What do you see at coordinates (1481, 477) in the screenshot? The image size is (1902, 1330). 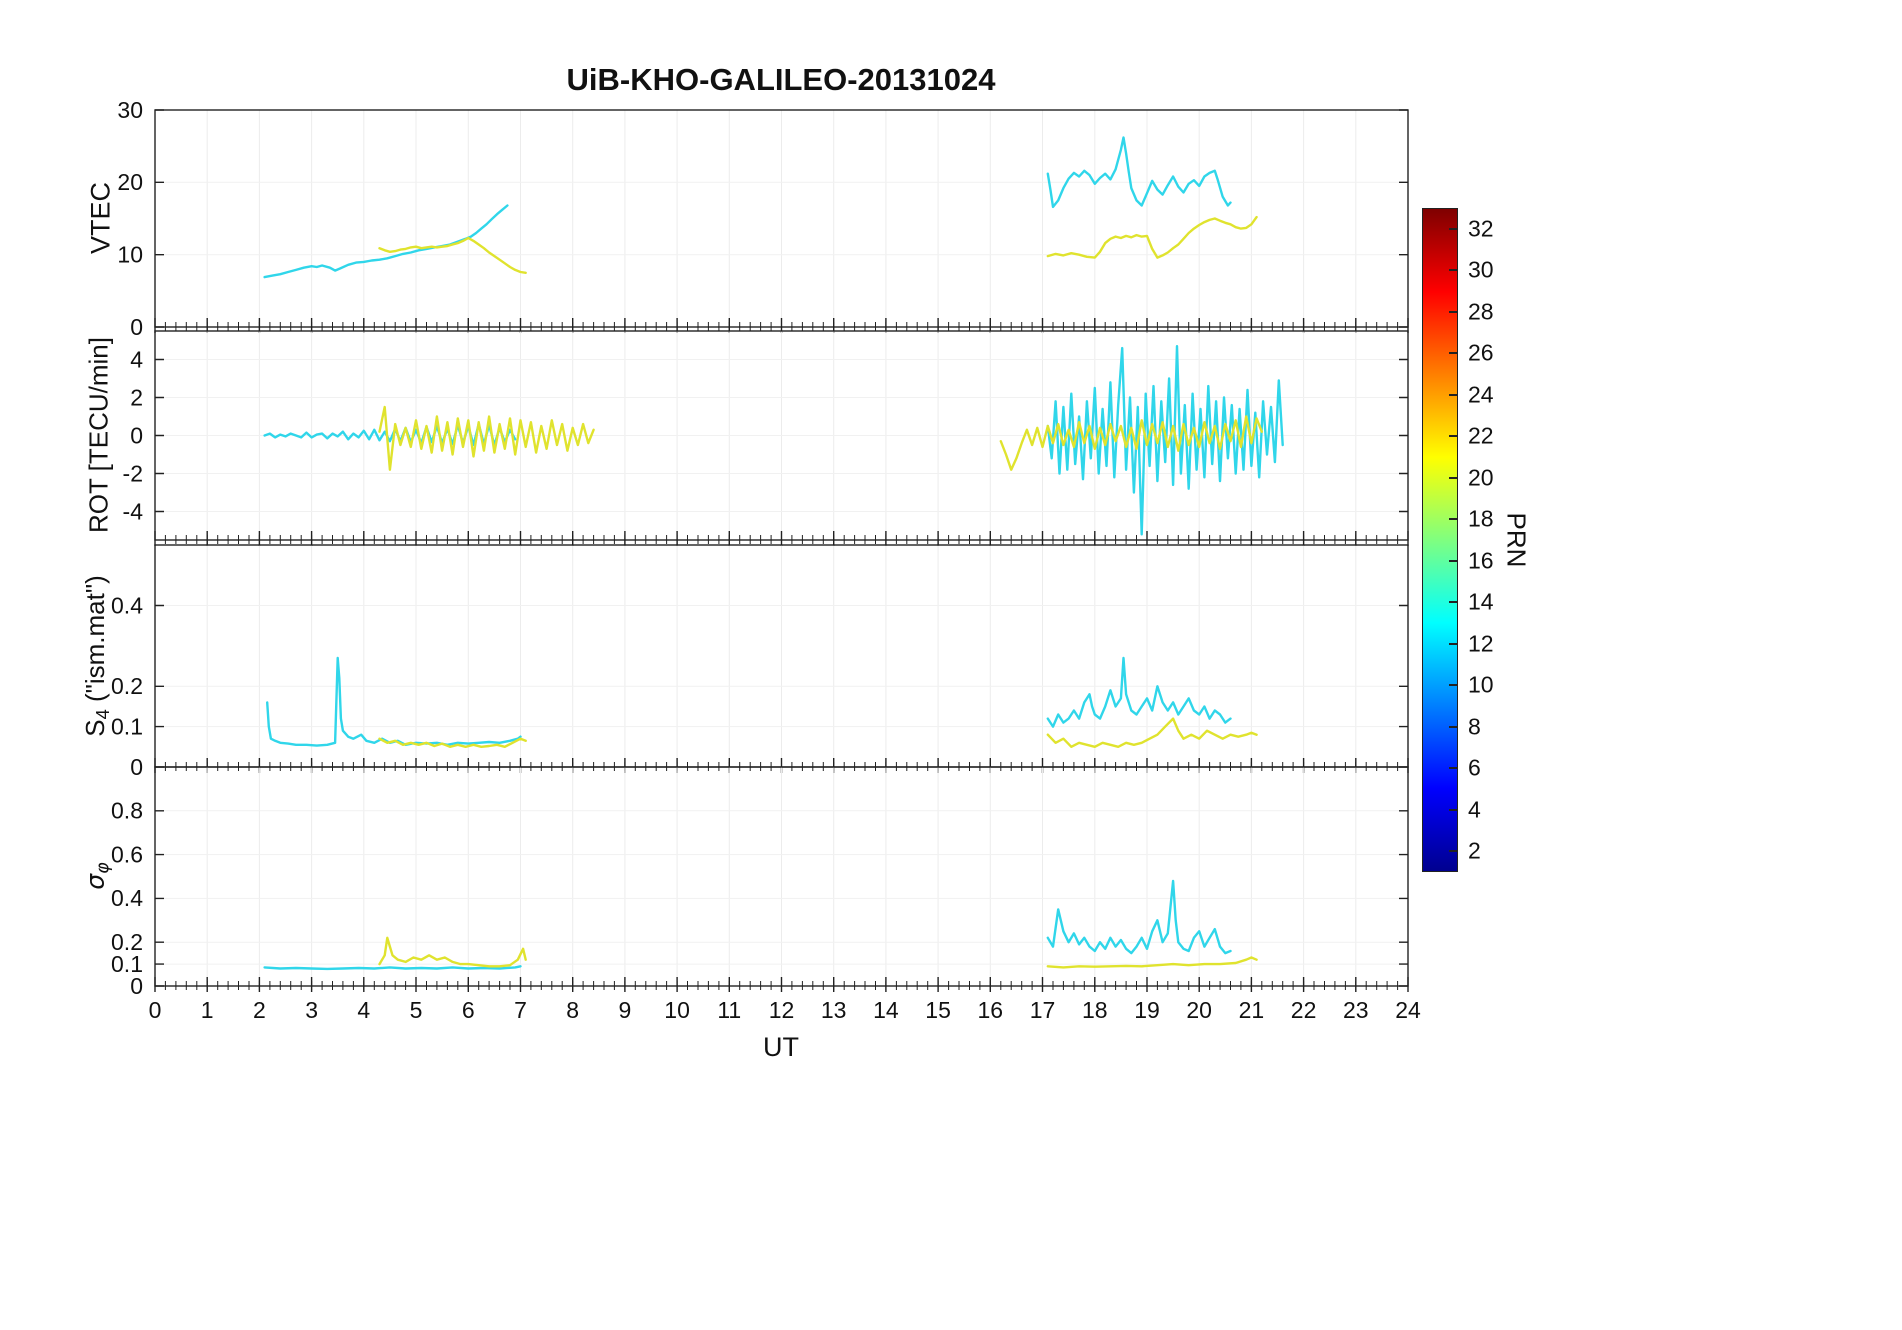 I see `colorbar-tick-label: 20` at bounding box center [1481, 477].